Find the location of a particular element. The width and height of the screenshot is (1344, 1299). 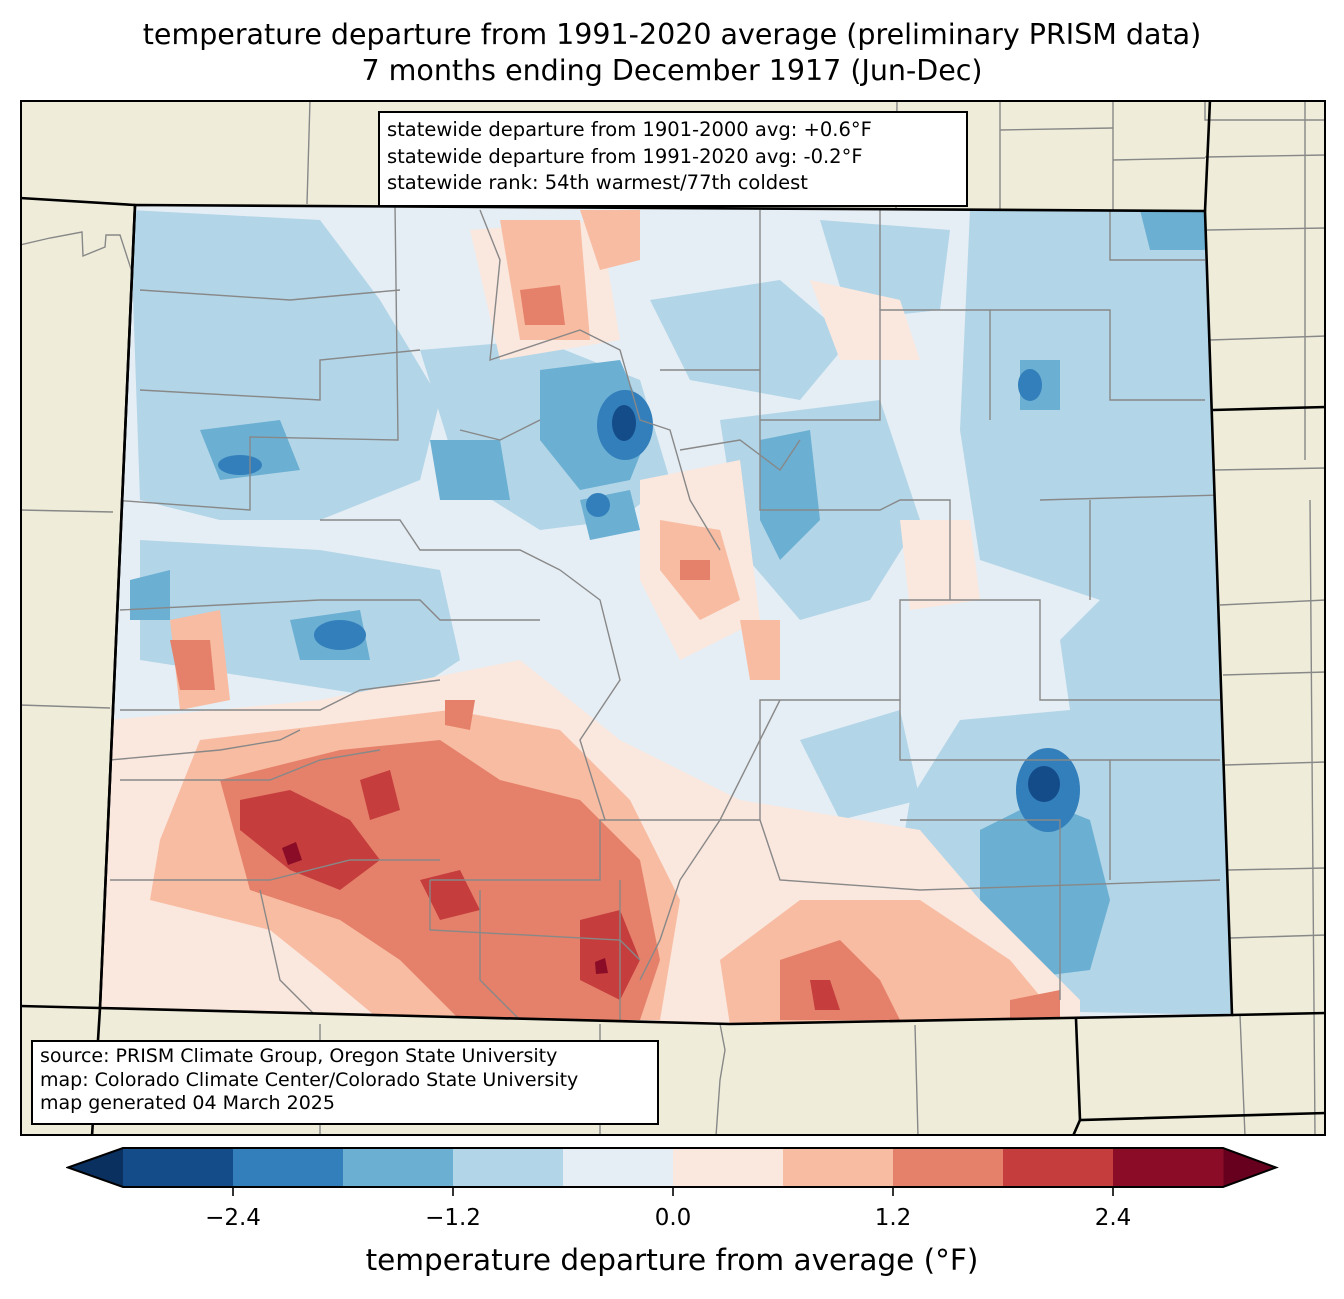

colorbar-under-arrow is located at coordinates (95, 1167).